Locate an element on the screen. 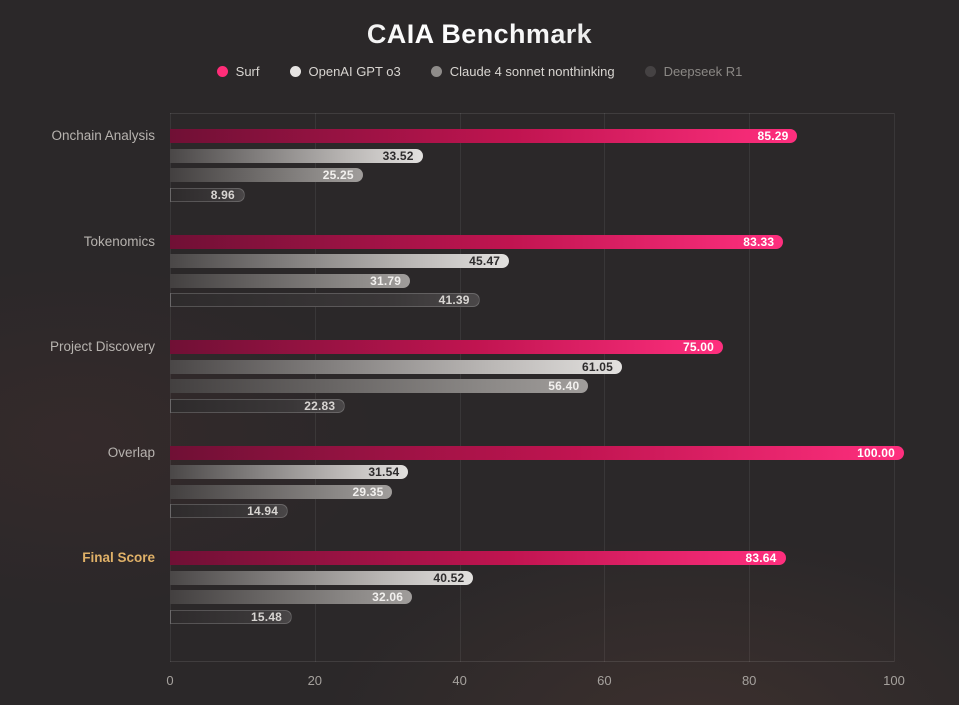 The image size is (959, 705). category-label-project-discovery: Project Discovery is located at coordinates (102, 346).